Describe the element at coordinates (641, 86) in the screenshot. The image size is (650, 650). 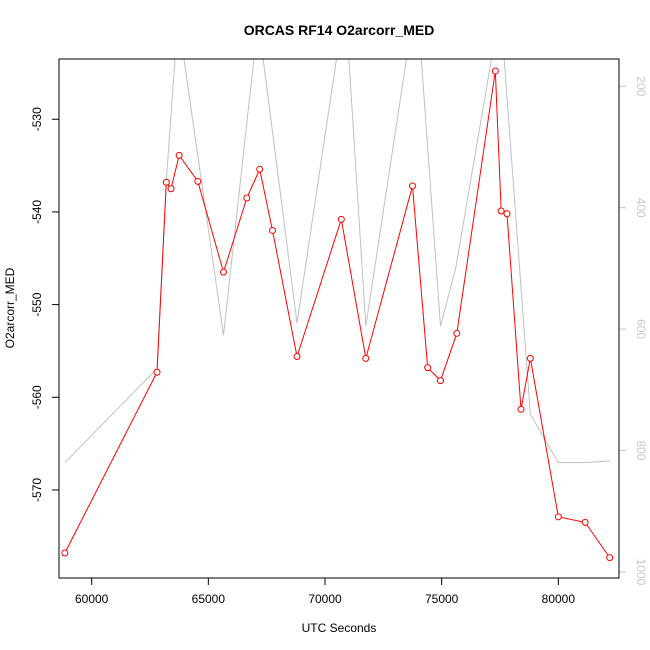
I see `y2-tick-label: 200` at that location.